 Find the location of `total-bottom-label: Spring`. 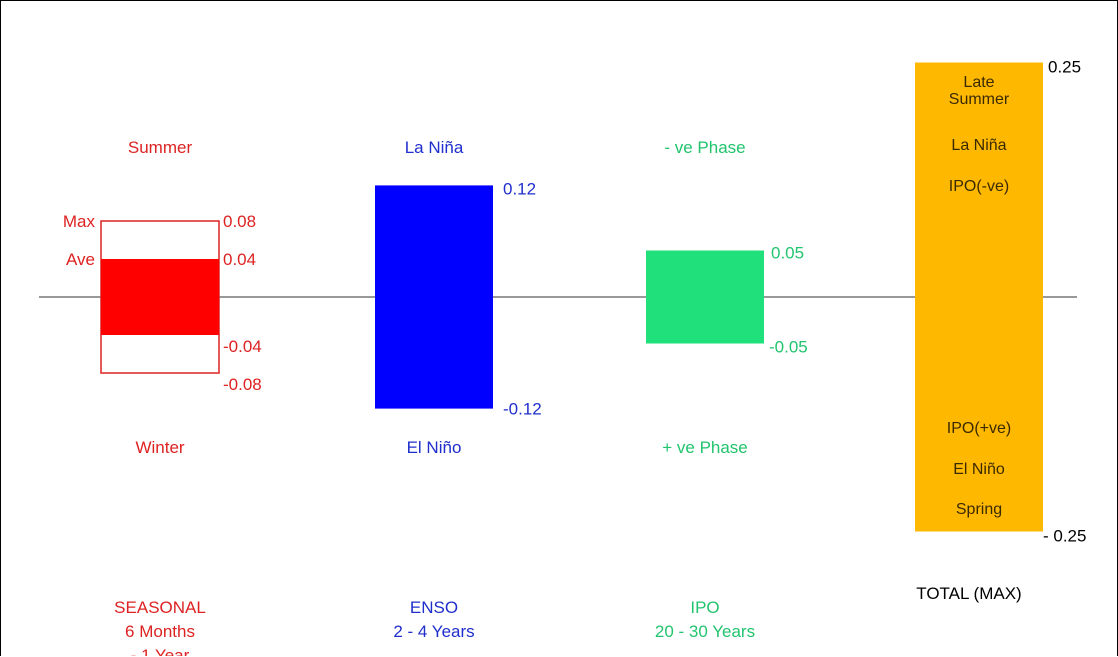

total-bottom-label: Spring is located at coordinates (979, 509).